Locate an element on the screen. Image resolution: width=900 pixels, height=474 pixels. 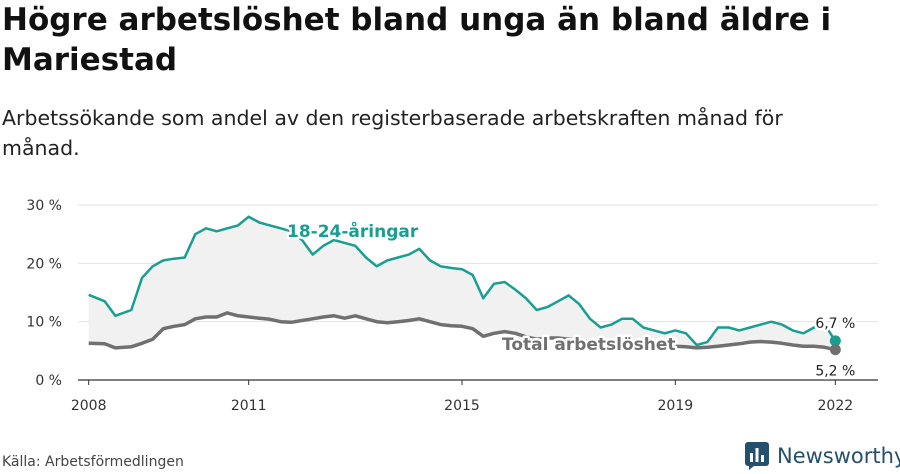
end-point-total is located at coordinates (835, 350).